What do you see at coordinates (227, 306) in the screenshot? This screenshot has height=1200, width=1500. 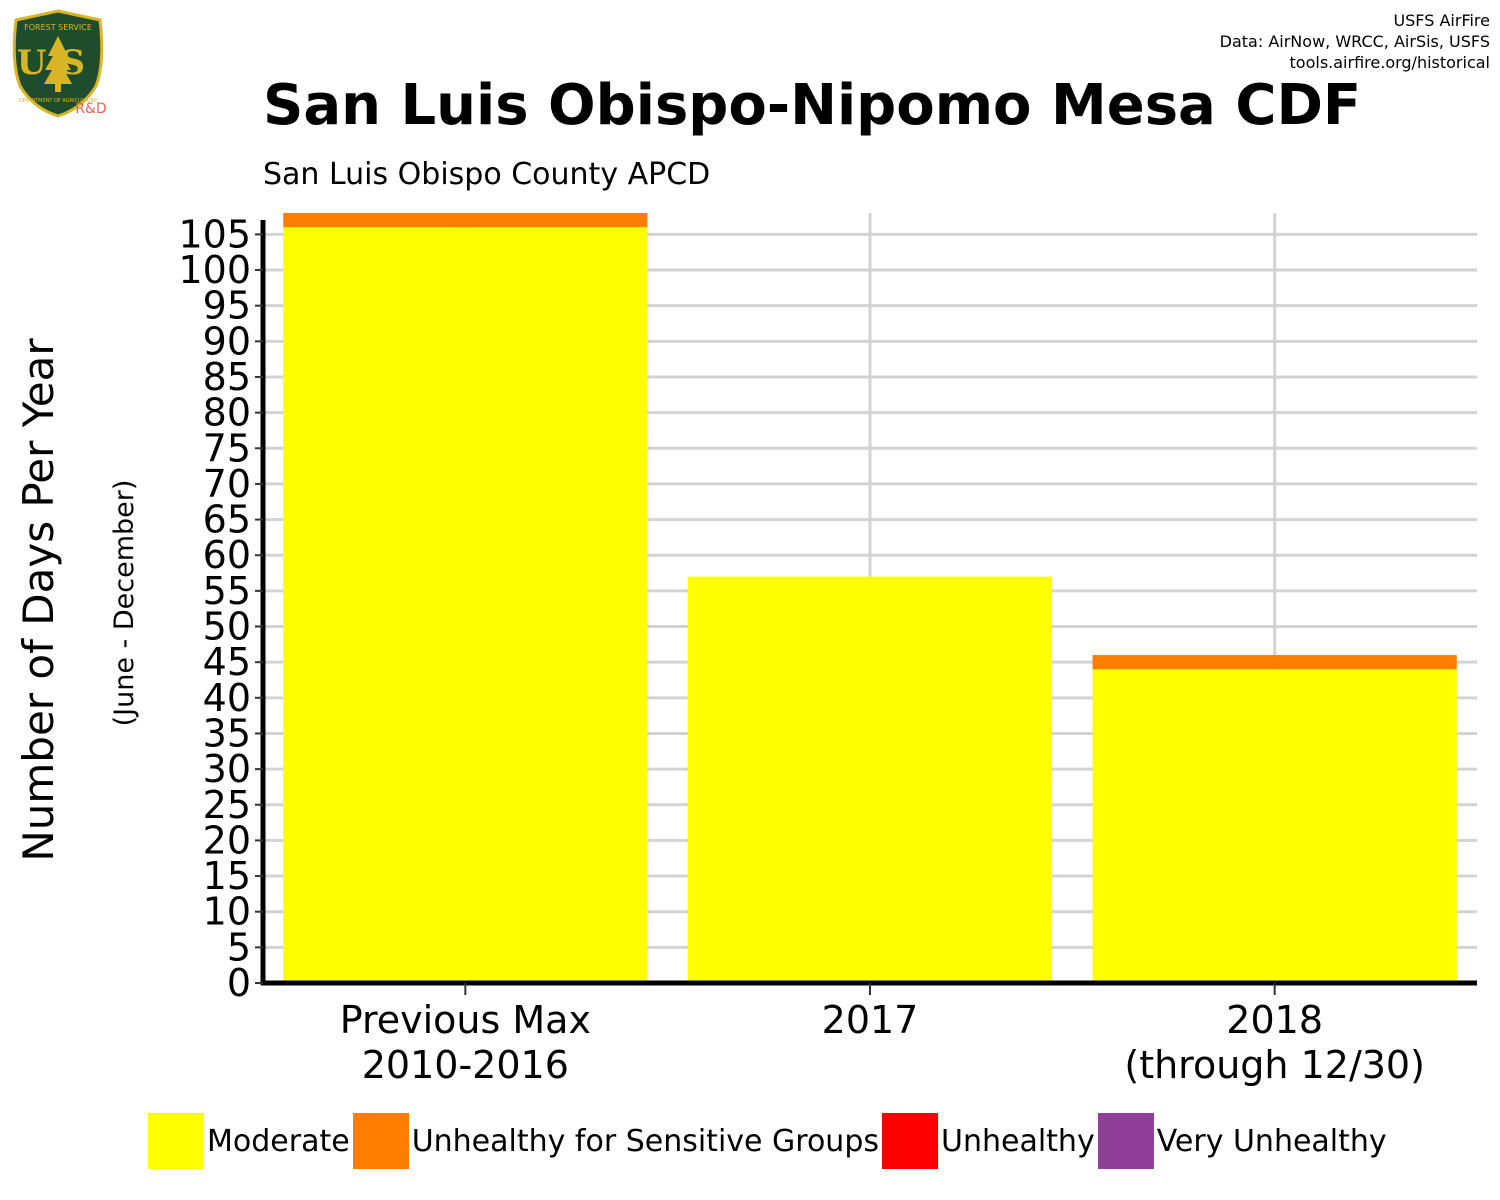 I see `y-tick-label: 95` at bounding box center [227, 306].